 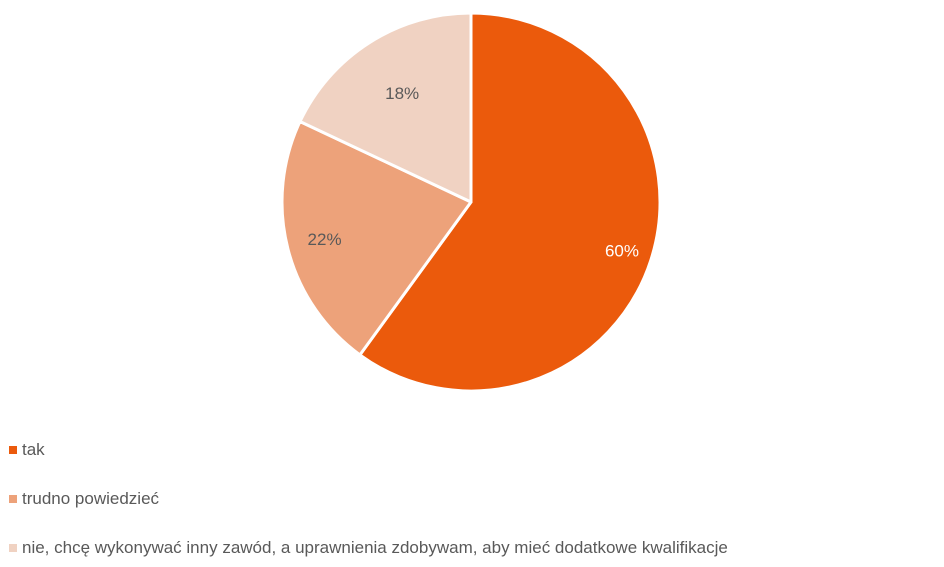 What do you see at coordinates (385, 107) in the screenshot?
I see `pie-slice-nie` at bounding box center [385, 107].